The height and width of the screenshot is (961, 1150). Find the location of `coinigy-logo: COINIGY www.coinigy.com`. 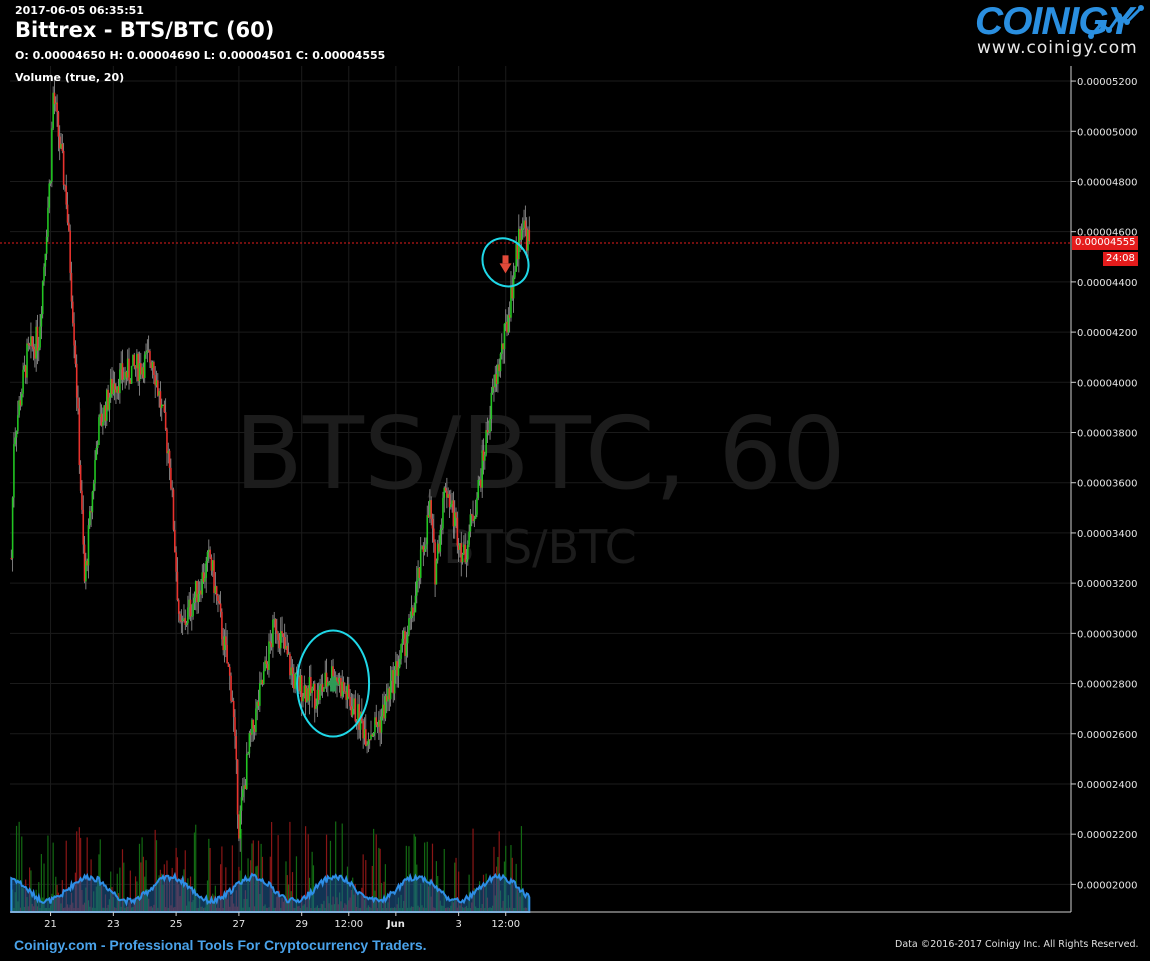

coinigy-logo: COINIGY www.coinigy.com is located at coordinates (1062, 30).